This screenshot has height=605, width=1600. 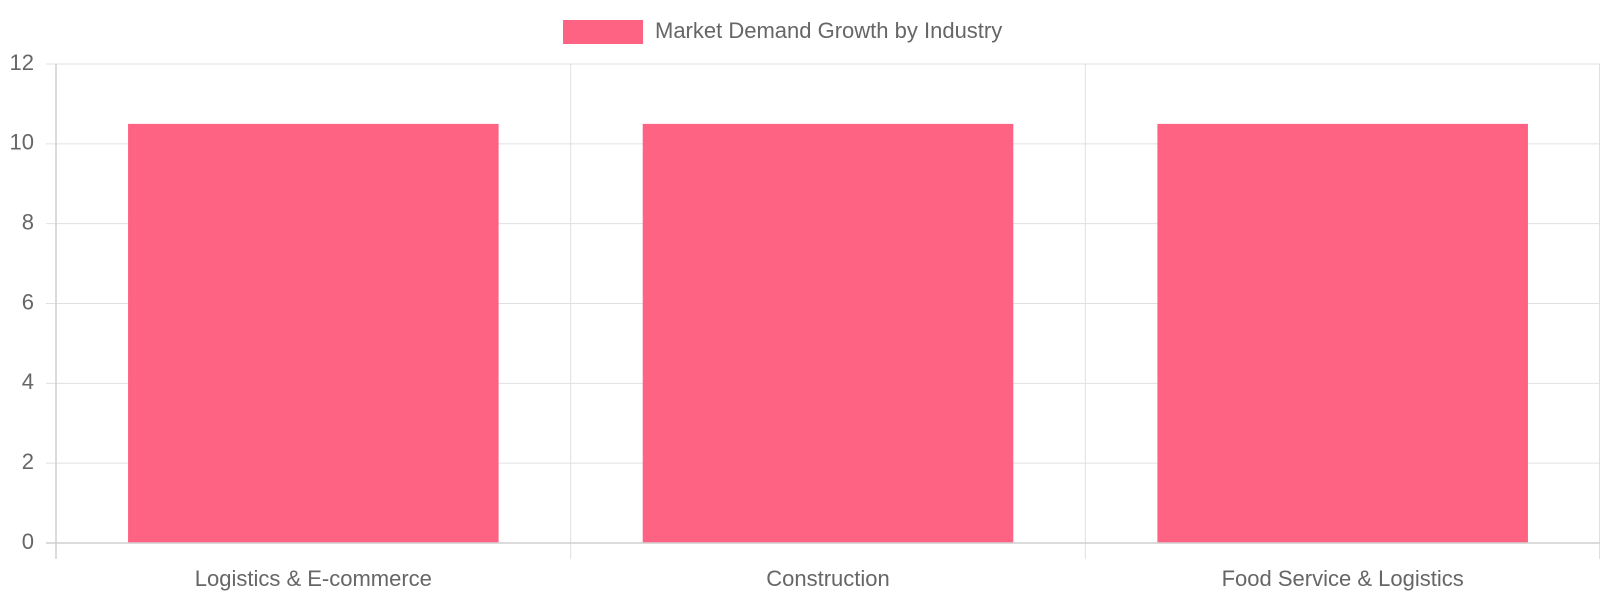 What do you see at coordinates (313, 578) in the screenshot?
I see `x-tick-label: Logistics & E-commerce` at bounding box center [313, 578].